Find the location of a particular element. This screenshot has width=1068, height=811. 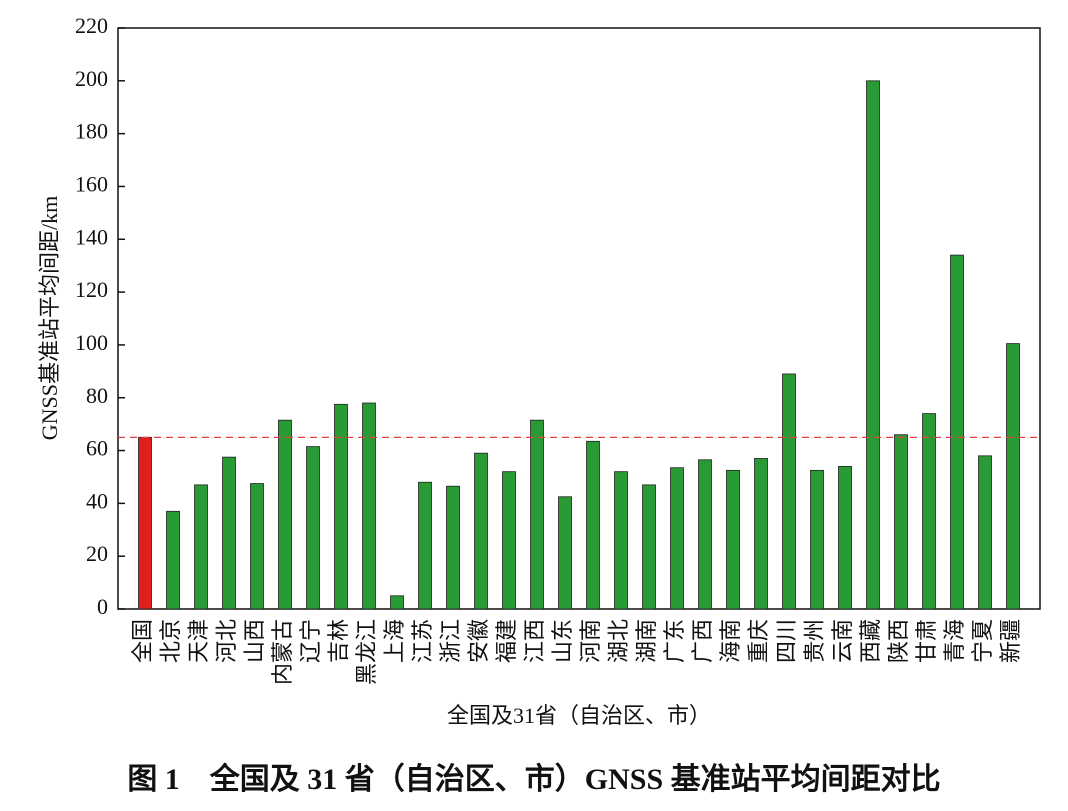

x-tick-label: 吉林 is located at coordinates (338, 641).